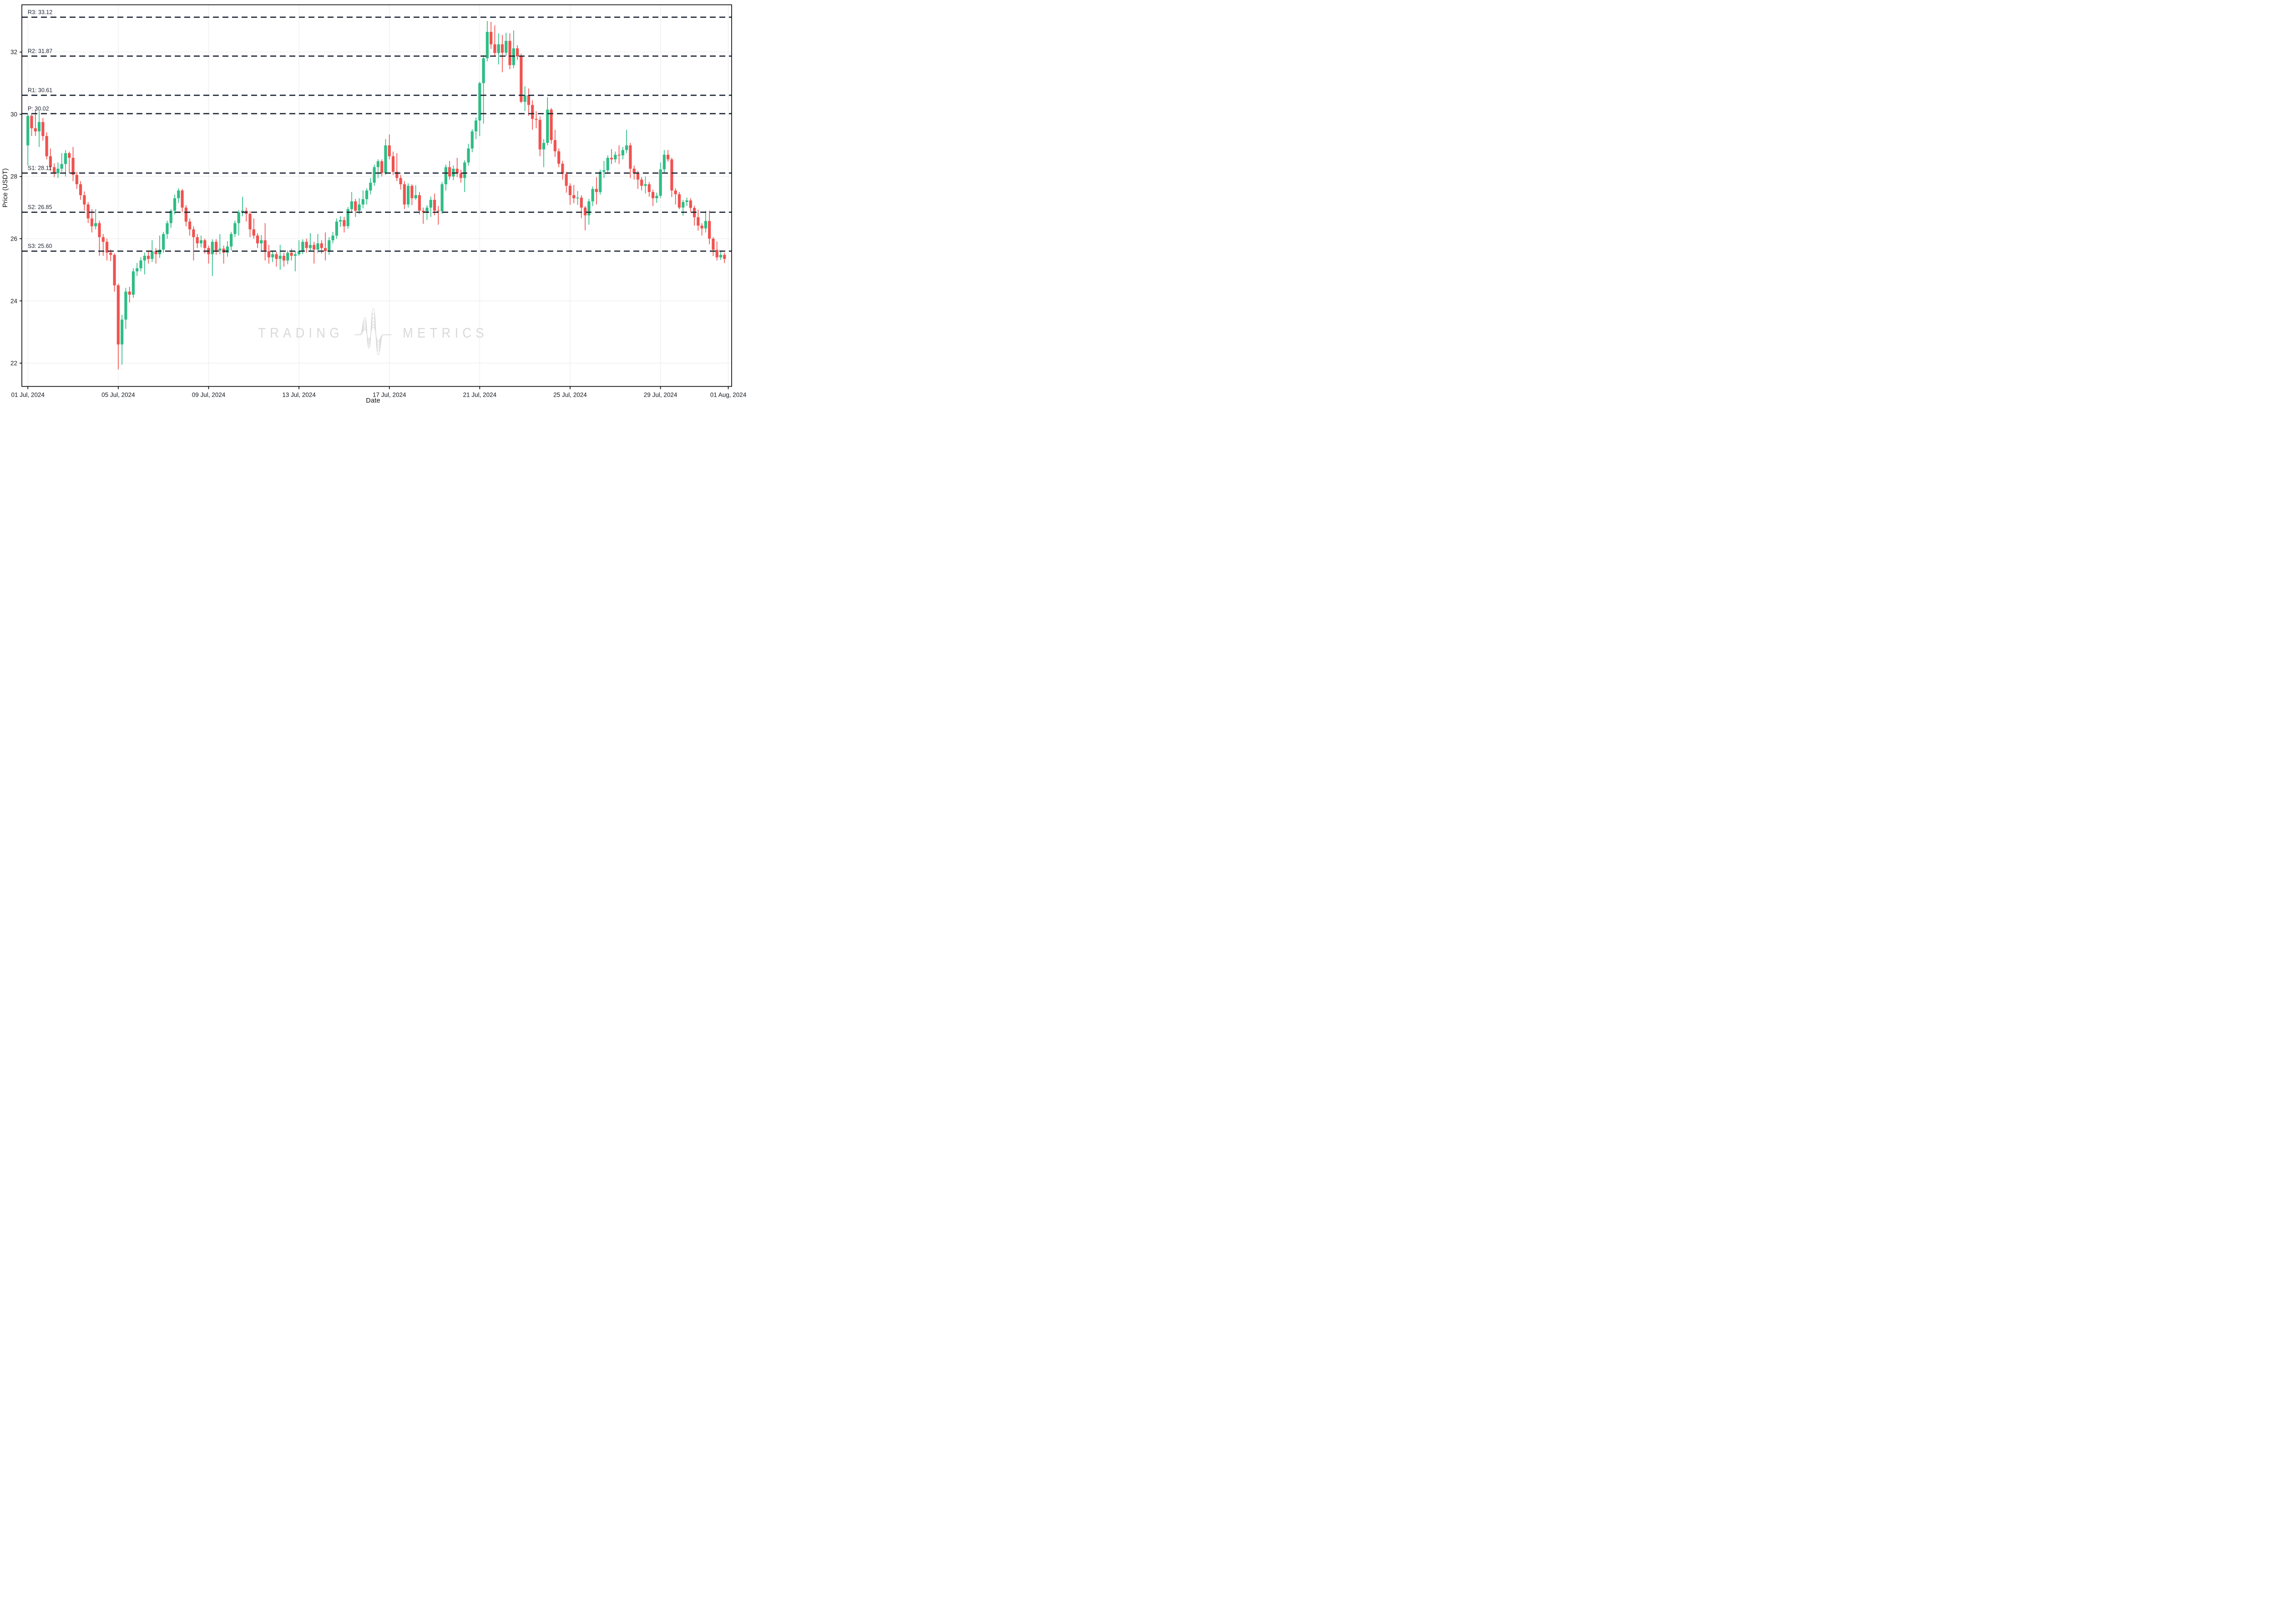 This screenshot has height=1624, width=2275. Describe the element at coordinates (480, 395) in the screenshot. I see `x-tick-label: 21 Jul, 2024` at that location.